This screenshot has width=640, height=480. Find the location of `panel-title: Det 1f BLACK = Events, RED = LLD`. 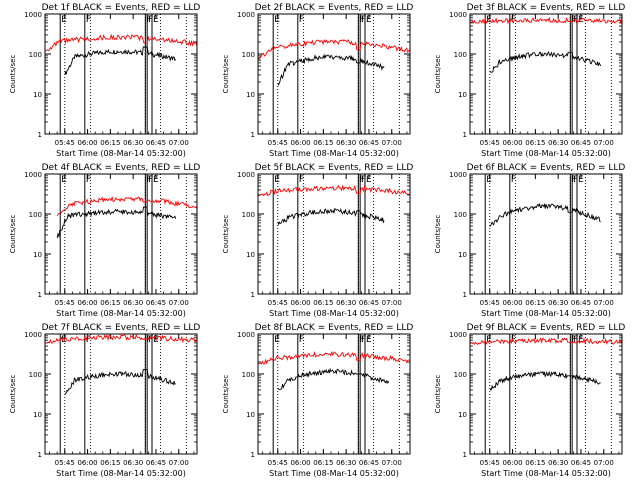

panel-title: Det 1f BLACK = Events, RED = LLD is located at coordinates (121, 8).